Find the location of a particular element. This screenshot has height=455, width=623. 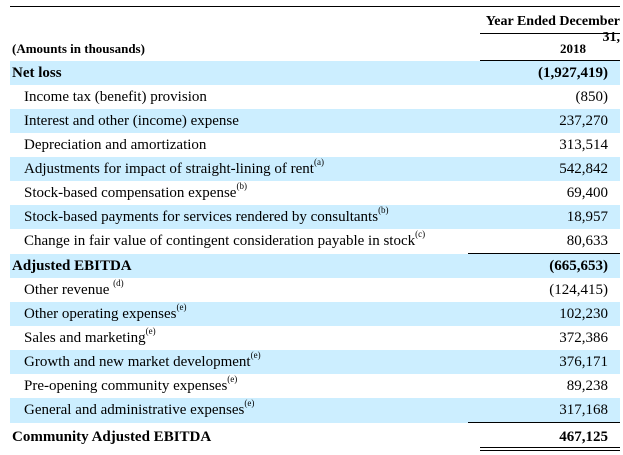

total-double-rule-bottom is located at coordinates (550, 450).